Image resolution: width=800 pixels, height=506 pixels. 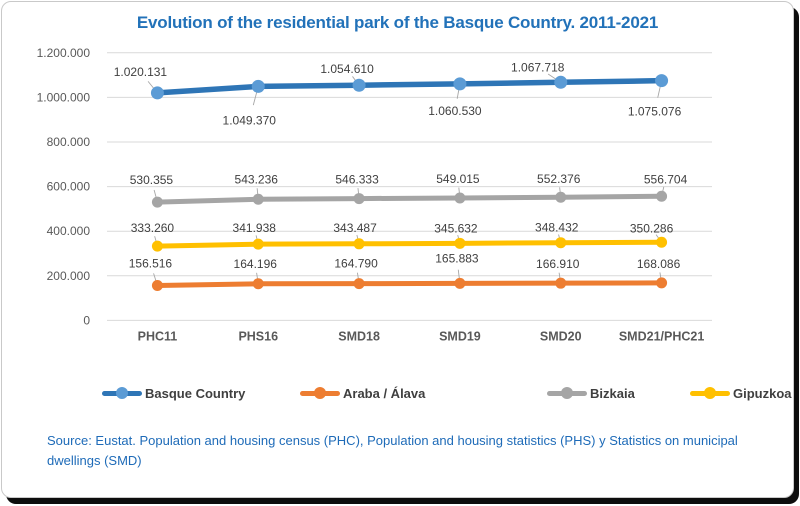 What do you see at coordinates (559, 179) in the screenshot?
I see `data-label: 552.376` at bounding box center [559, 179].